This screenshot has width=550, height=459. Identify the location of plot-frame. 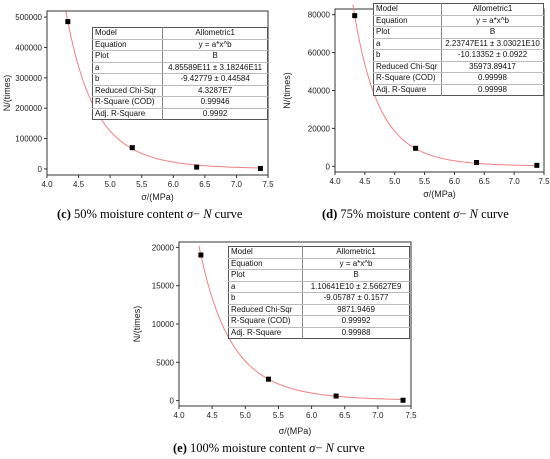
(157, 93).